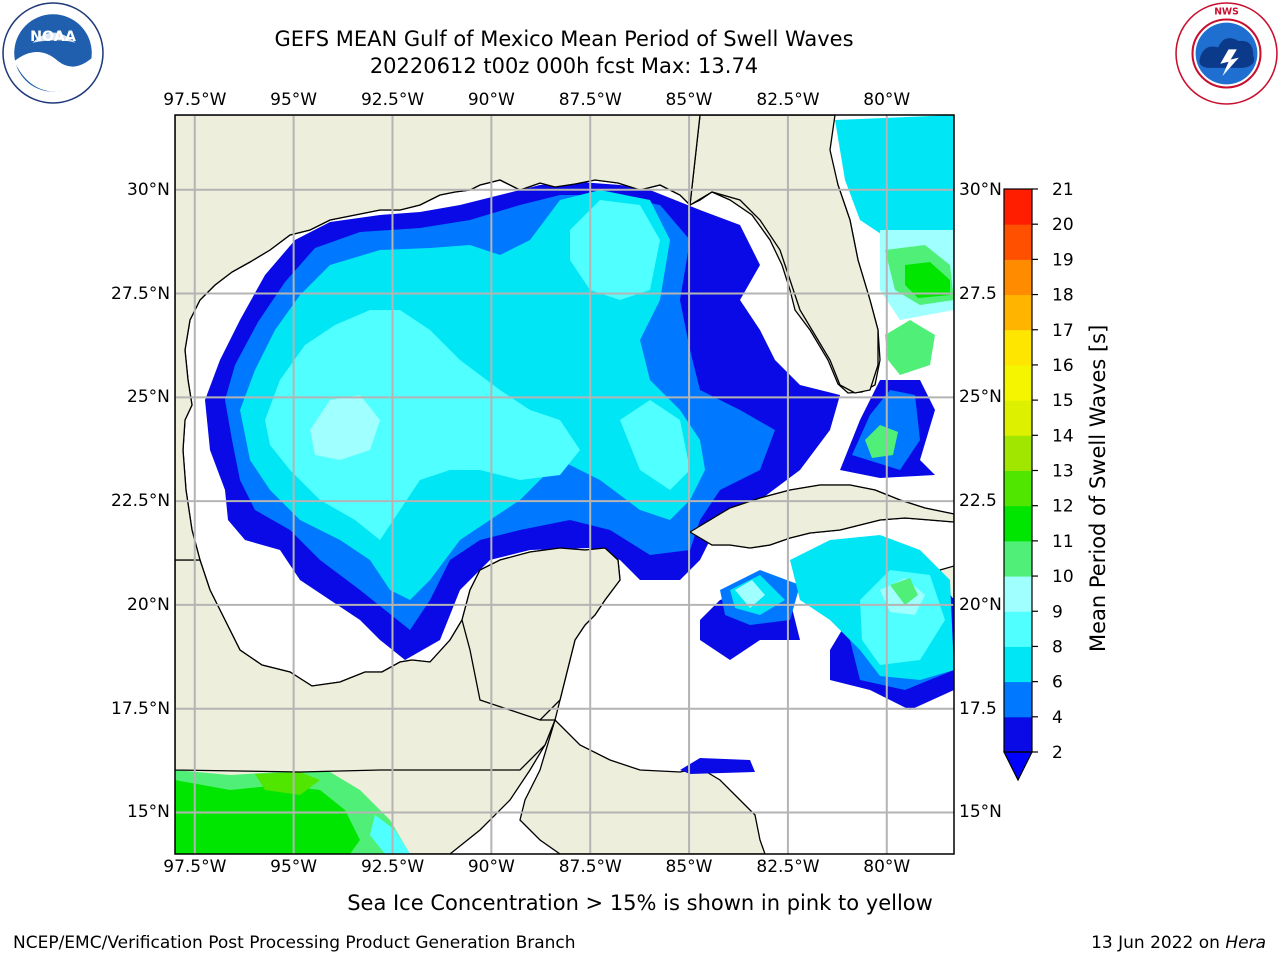  What do you see at coordinates (53, 53) in the screenshot?
I see `noaa-logo: NOAA` at bounding box center [53, 53].